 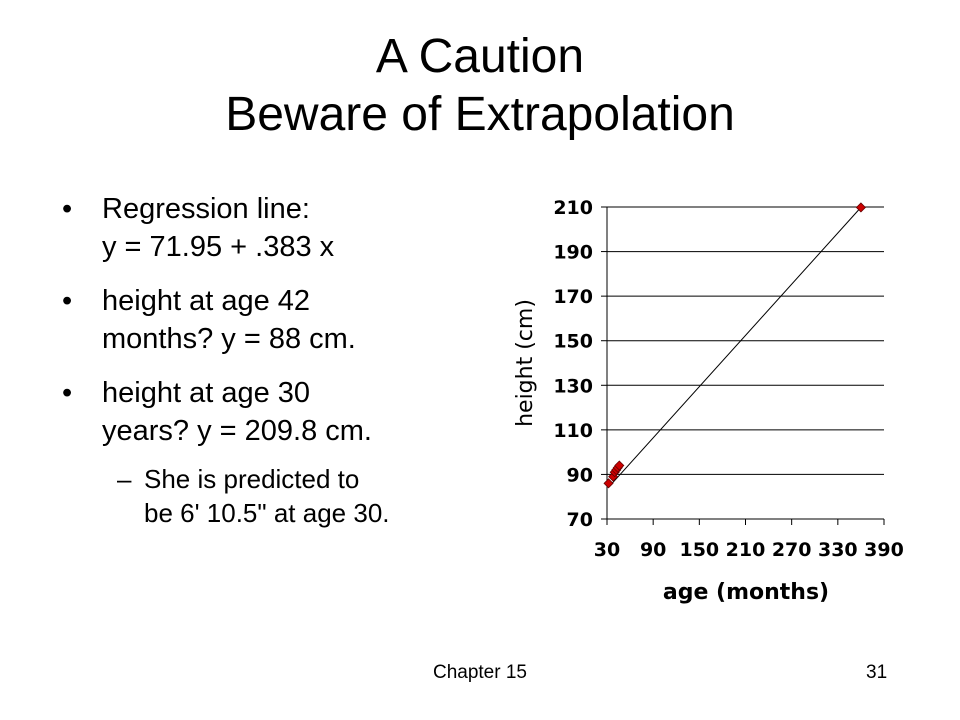 What do you see at coordinates (792, 550) in the screenshot?
I see `x-tick-label: 270` at bounding box center [792, 550].